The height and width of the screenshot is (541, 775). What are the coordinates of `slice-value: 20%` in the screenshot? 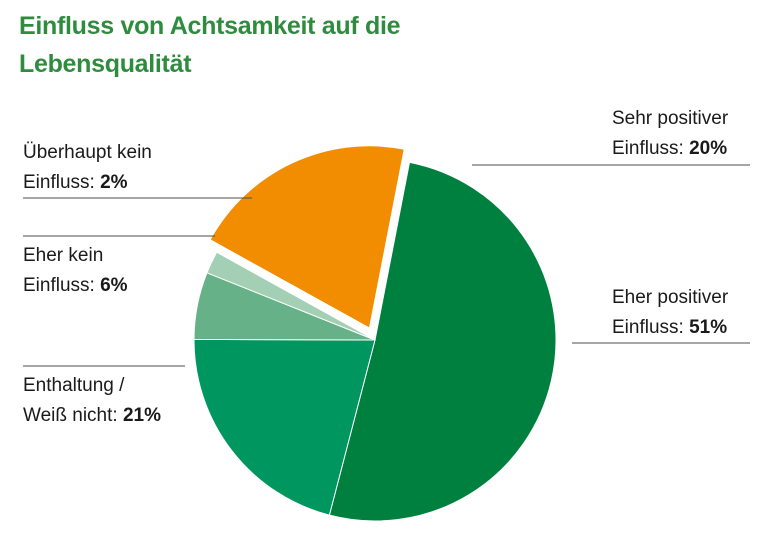 It's located at (708, 148).